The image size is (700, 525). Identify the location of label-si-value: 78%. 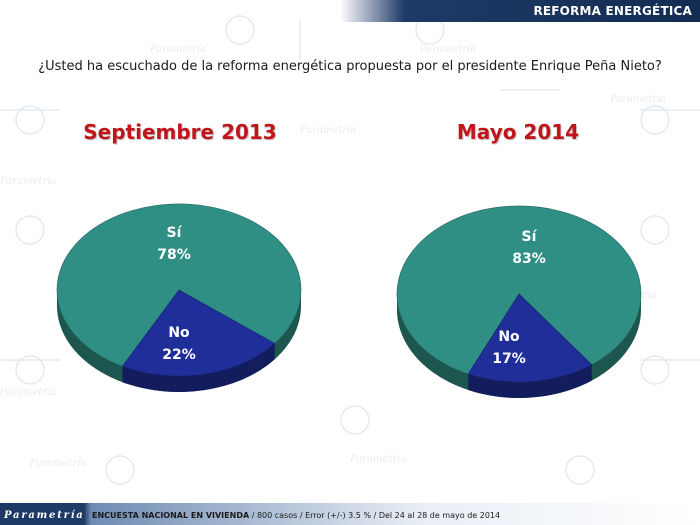
(174, 255).